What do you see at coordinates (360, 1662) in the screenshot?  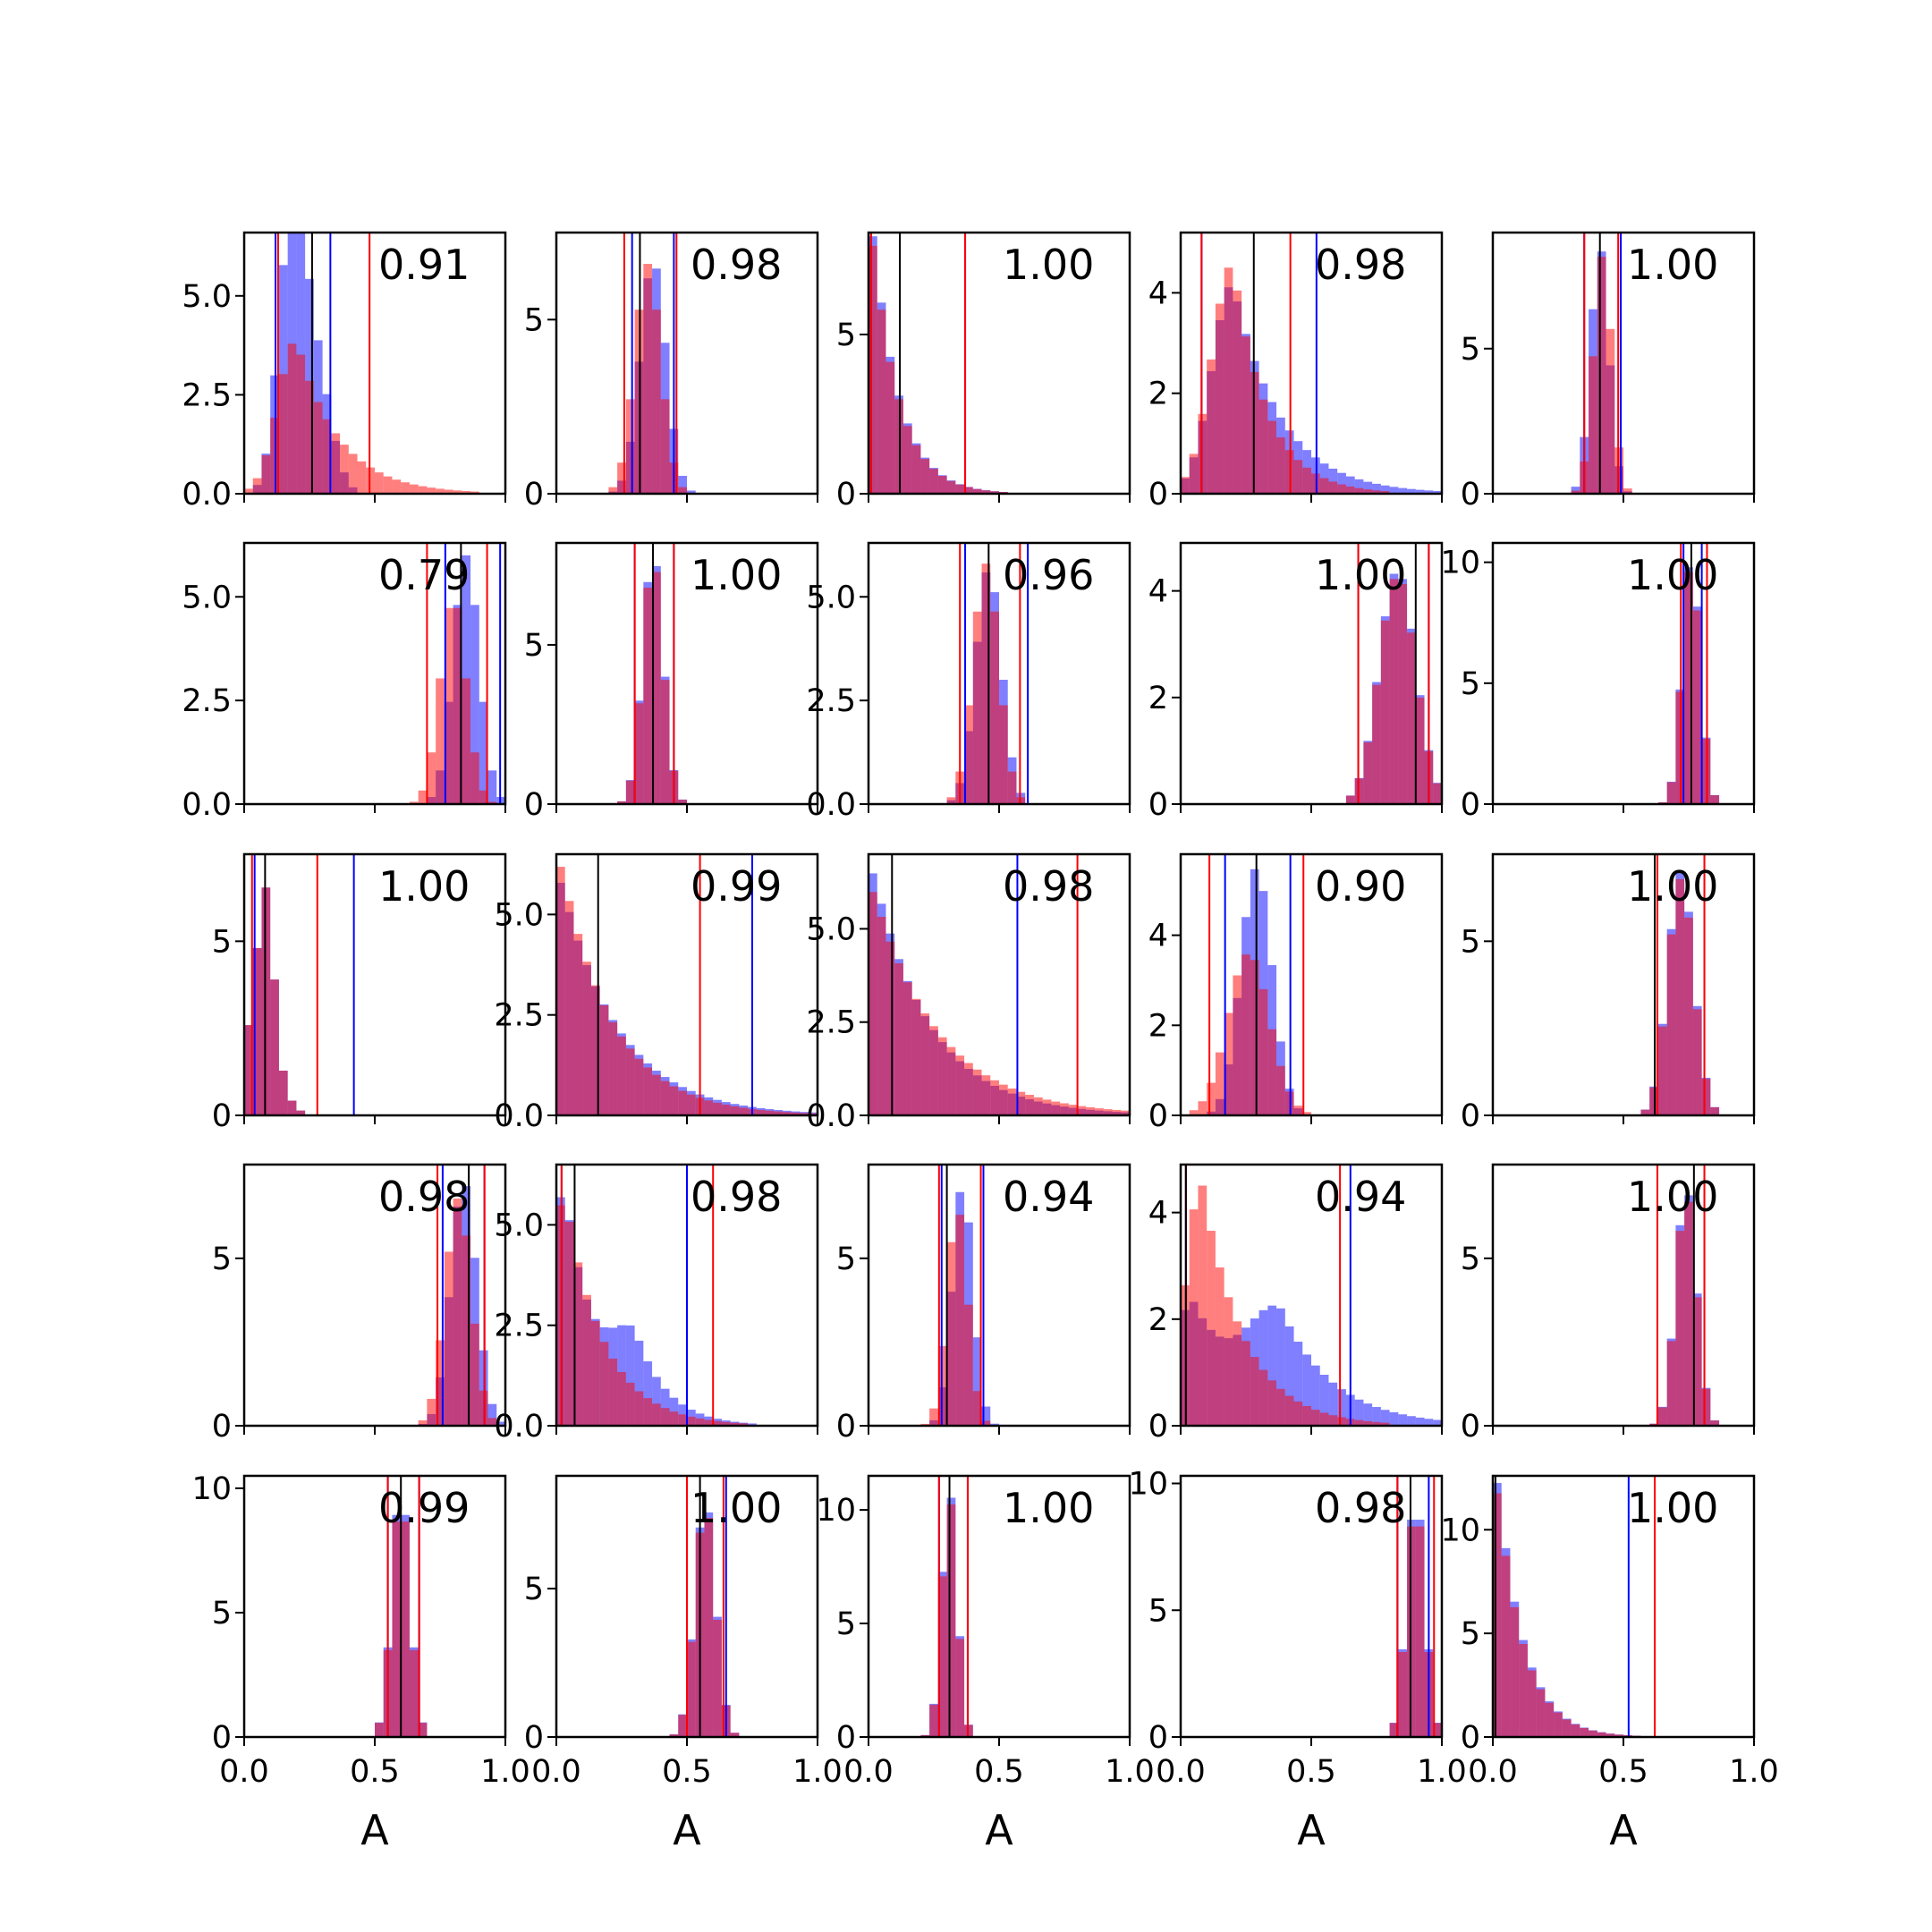 I see `panel-5-1: 0 5 10 0.0 0.5 1.0 0.99 A` at bounding box center [360, 1662].